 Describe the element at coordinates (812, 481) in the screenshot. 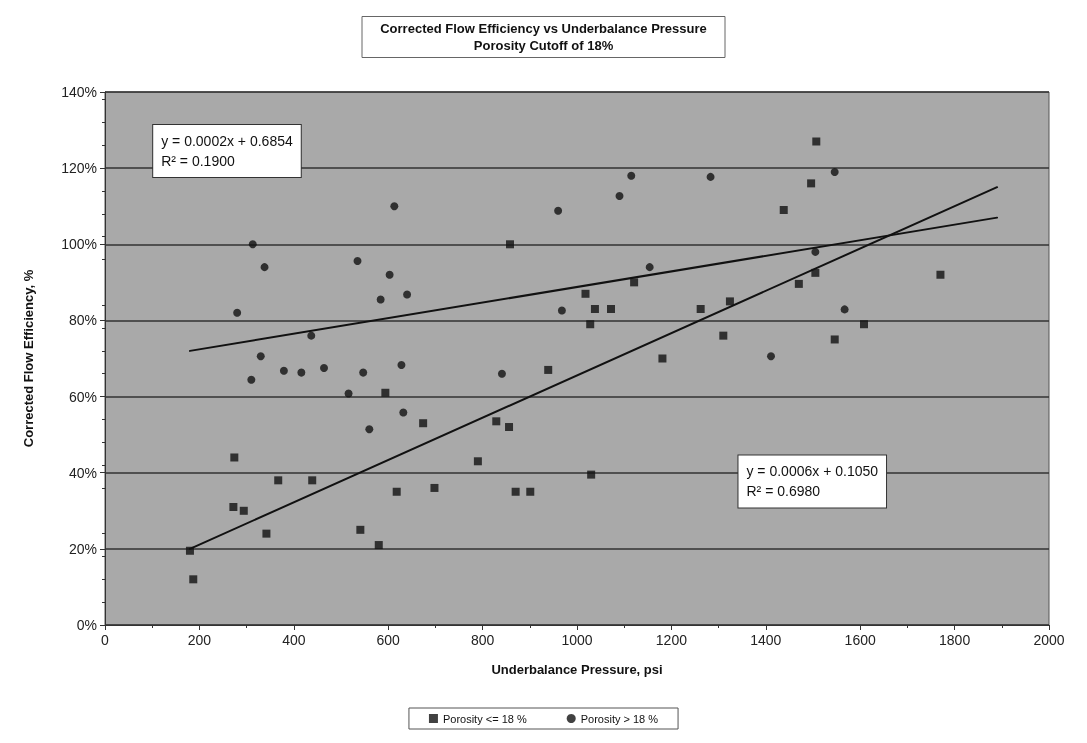

I see `annotation: y = 0.0006x + 0.1050 R² = 0.6980` at that location.